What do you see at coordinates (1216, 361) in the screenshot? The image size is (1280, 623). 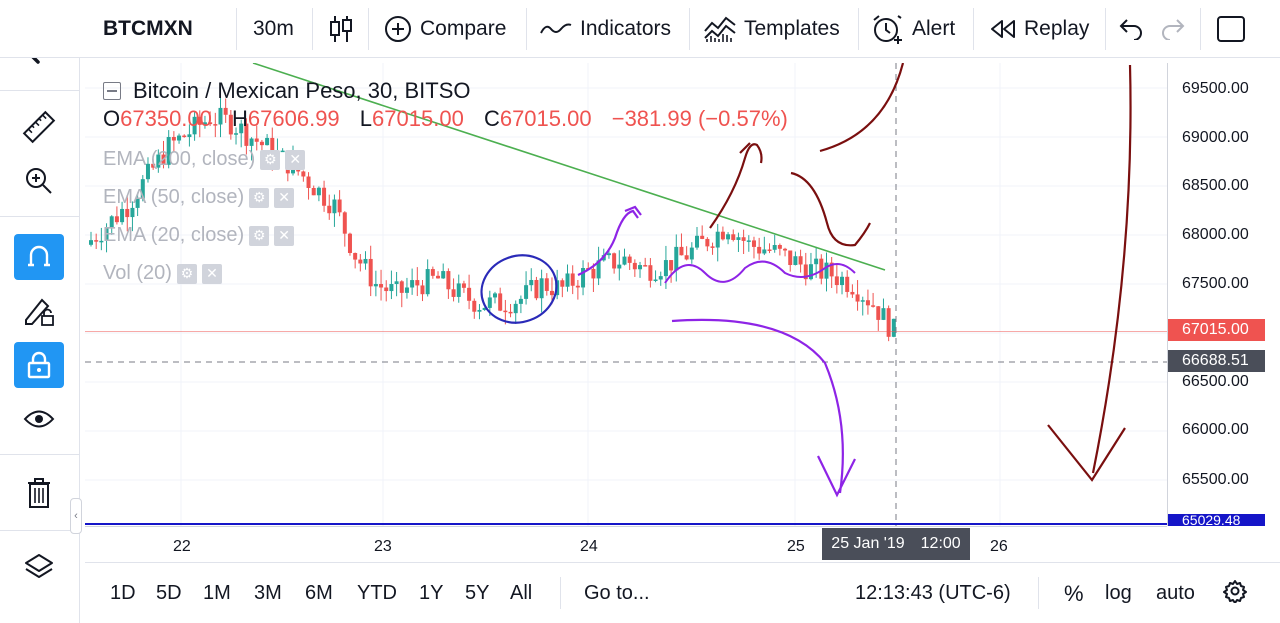 I see `crosshair-price-badge: 66688.51` at bounding box center [1216, 361].